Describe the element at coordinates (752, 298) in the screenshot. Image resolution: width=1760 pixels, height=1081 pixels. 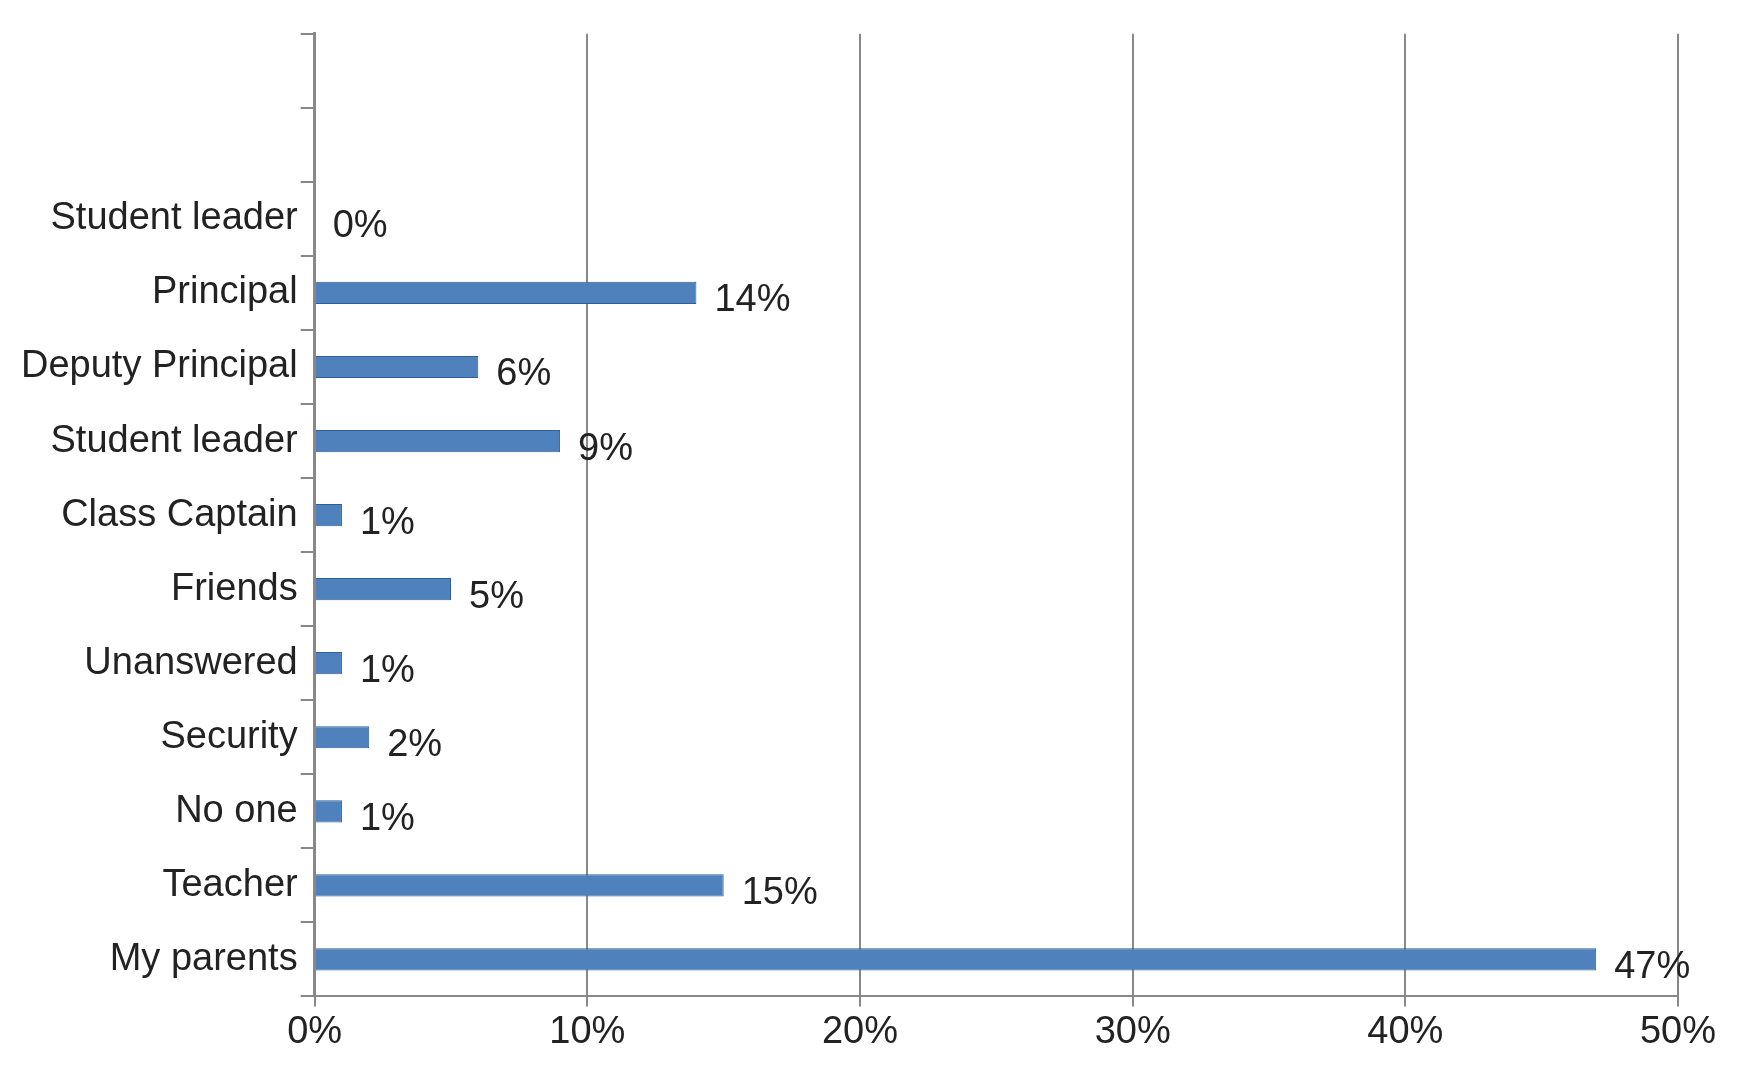
I see `data-label: 14%` at that location.